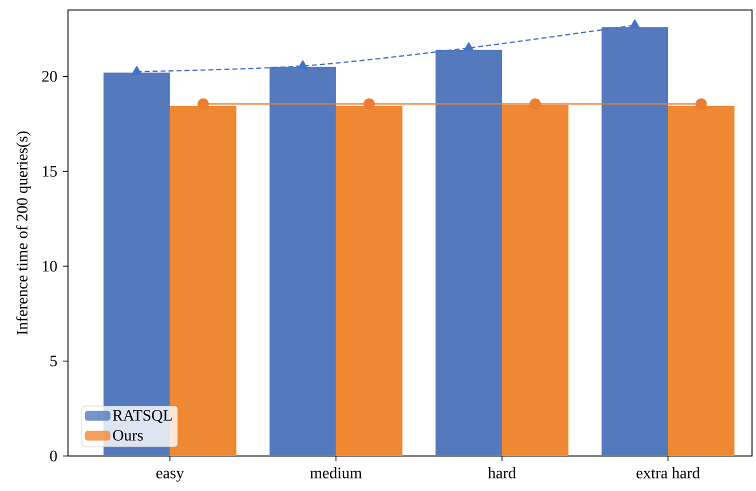 The width and height of the screenshot is (756, 491). I want to click on y-tick-label: 15, so click(49, 171).